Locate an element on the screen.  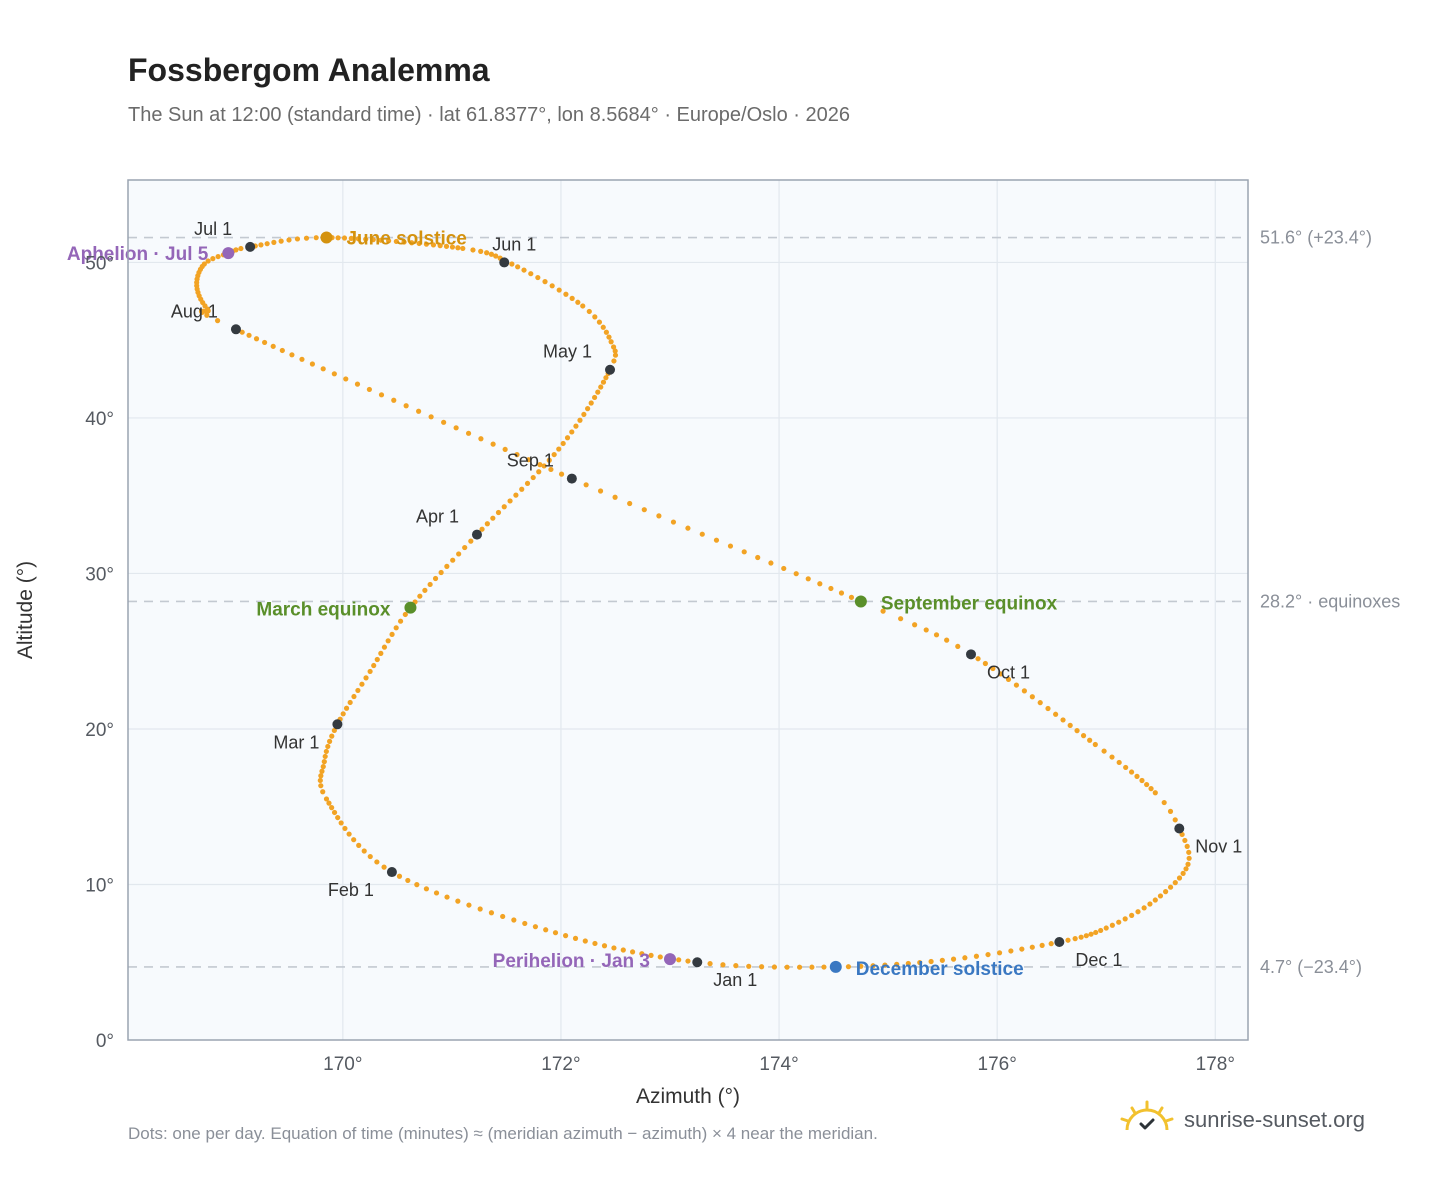
x-tick-label: 174° is located at coordinates (778, 1064).